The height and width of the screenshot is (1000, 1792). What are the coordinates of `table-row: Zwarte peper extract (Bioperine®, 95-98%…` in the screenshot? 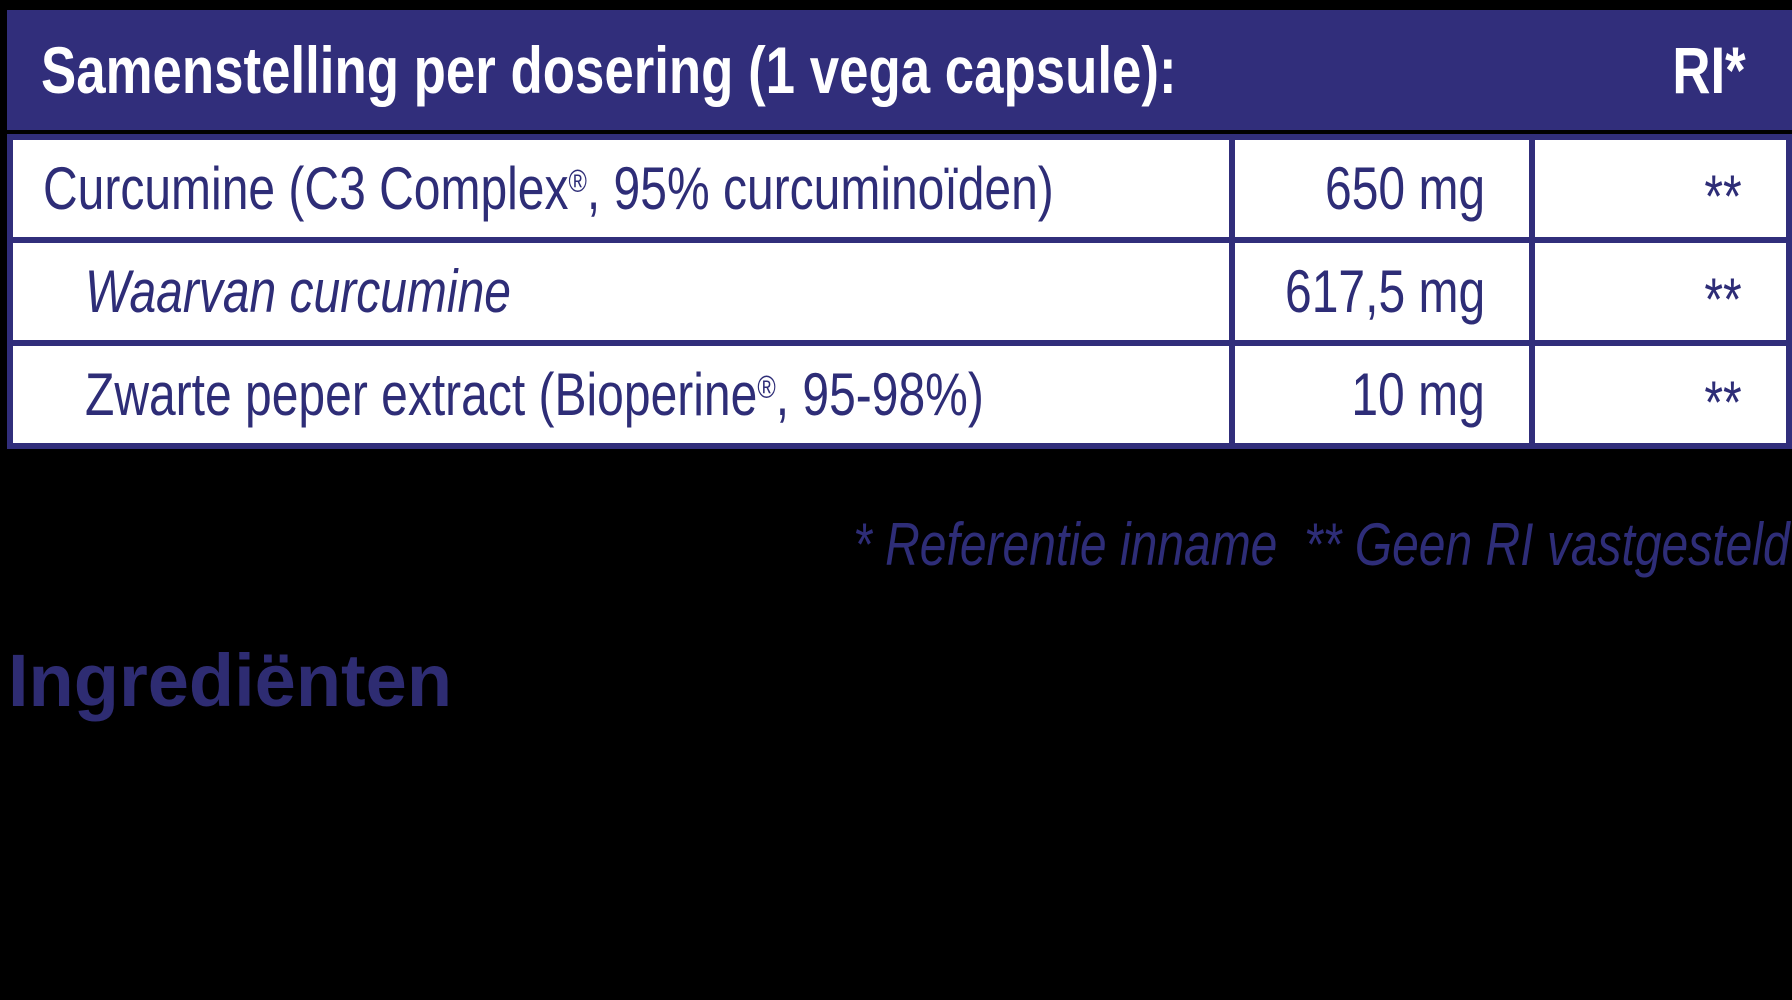 It's located at (899, 391).